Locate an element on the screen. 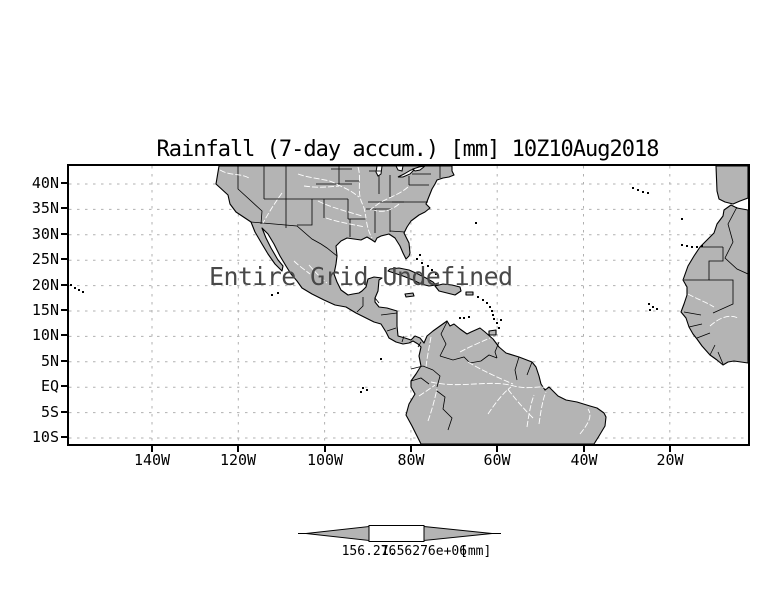 This screenshot has height=612, width=784. cuba-island is located at coordinates (412, 277).